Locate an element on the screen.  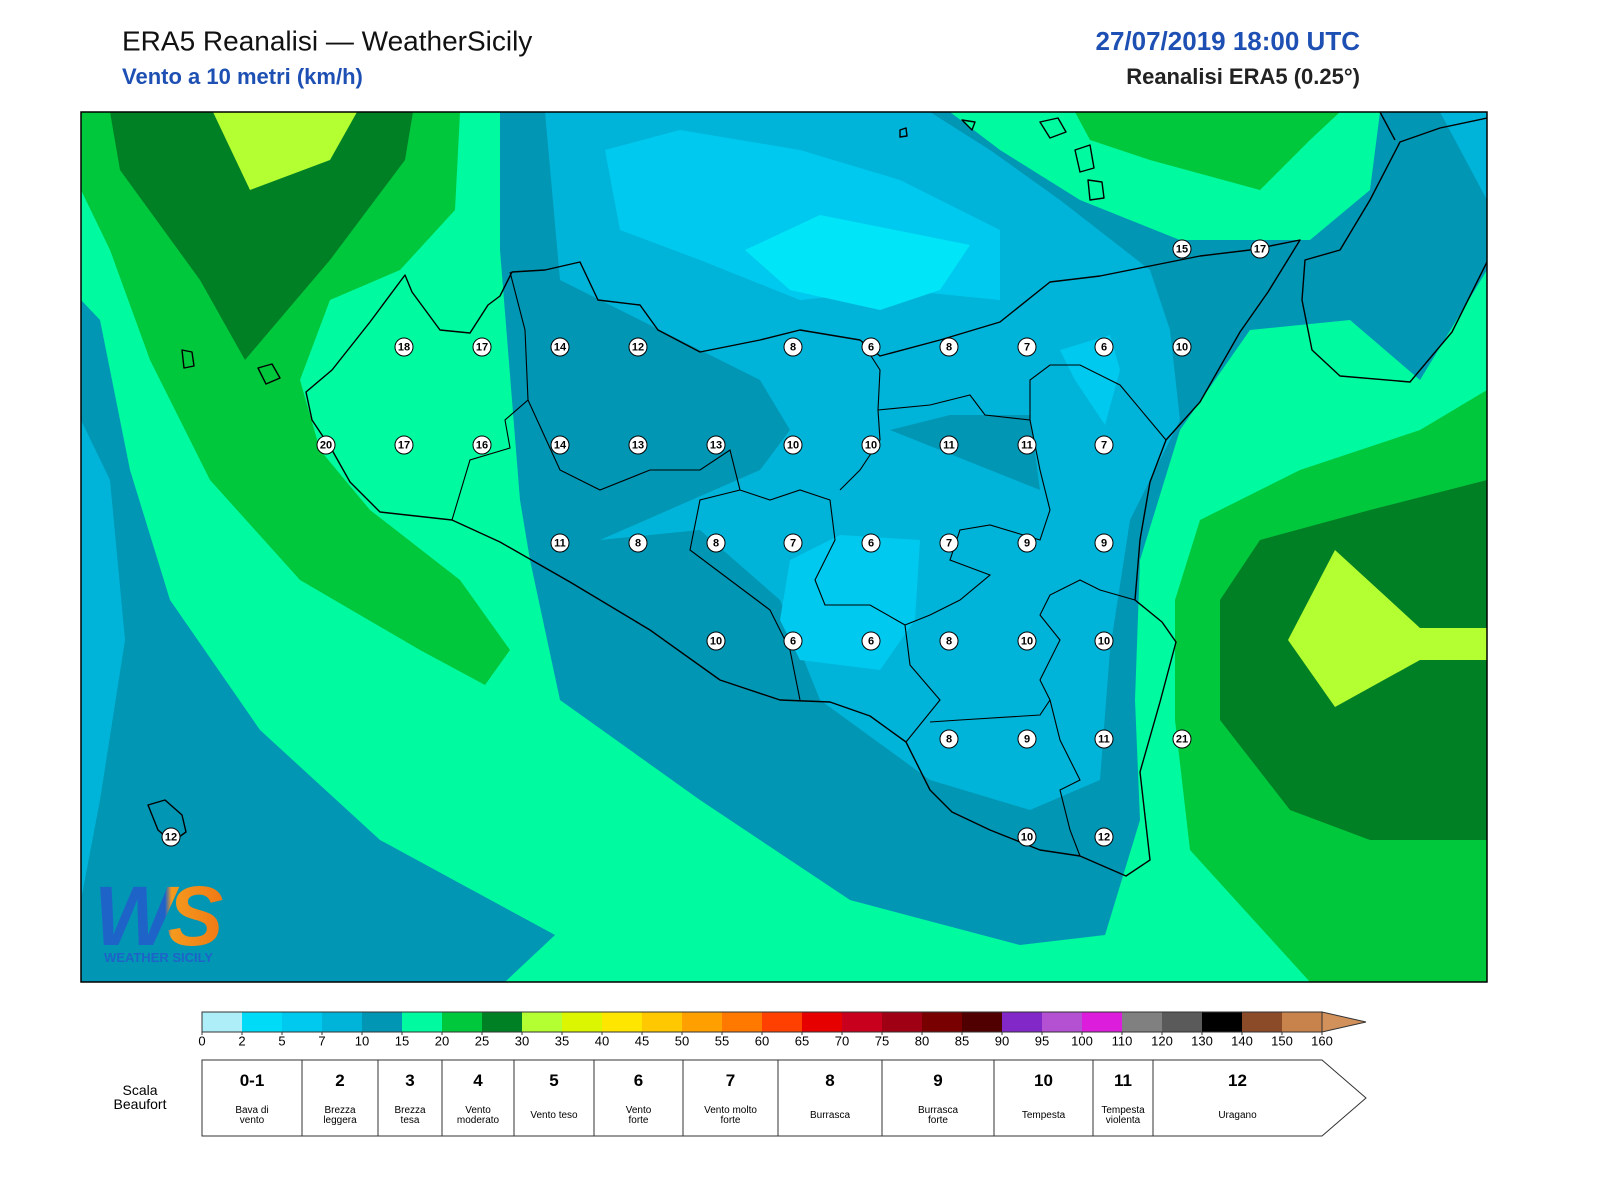
colorbar-tick-label: 160 is located at coordinates (1322, 1040).